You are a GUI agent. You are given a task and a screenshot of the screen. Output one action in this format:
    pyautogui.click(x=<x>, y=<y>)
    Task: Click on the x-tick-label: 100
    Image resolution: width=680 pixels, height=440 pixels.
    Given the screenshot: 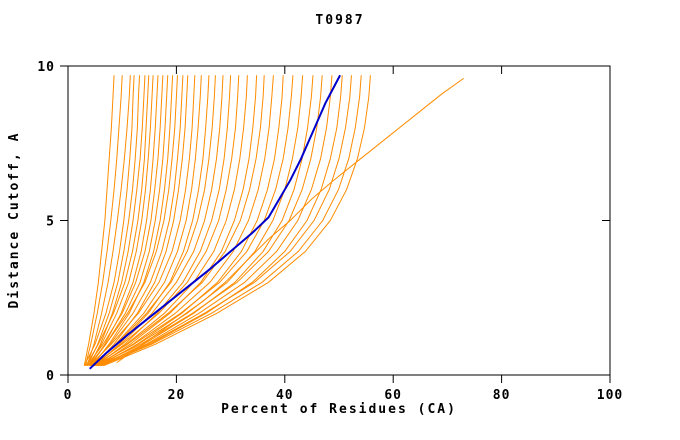 What is the action you would take?
    pyautogui.click(x=610, y=395)
    